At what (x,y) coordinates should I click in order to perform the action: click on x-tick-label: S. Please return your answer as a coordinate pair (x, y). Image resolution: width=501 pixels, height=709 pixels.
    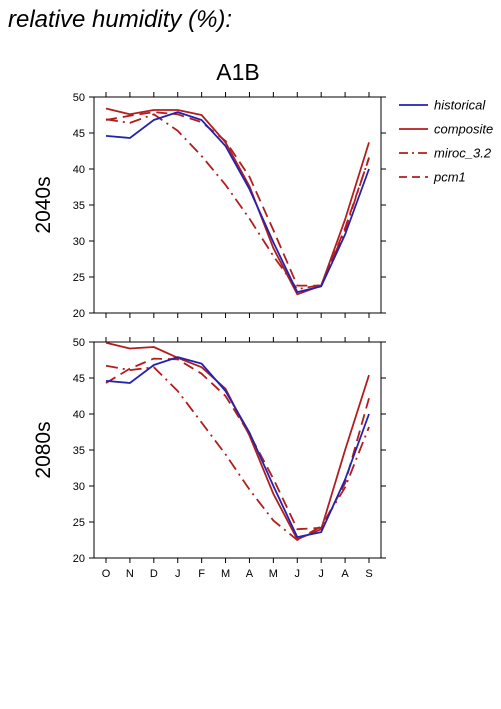
    Looking at the image, I should click on (368, 574).